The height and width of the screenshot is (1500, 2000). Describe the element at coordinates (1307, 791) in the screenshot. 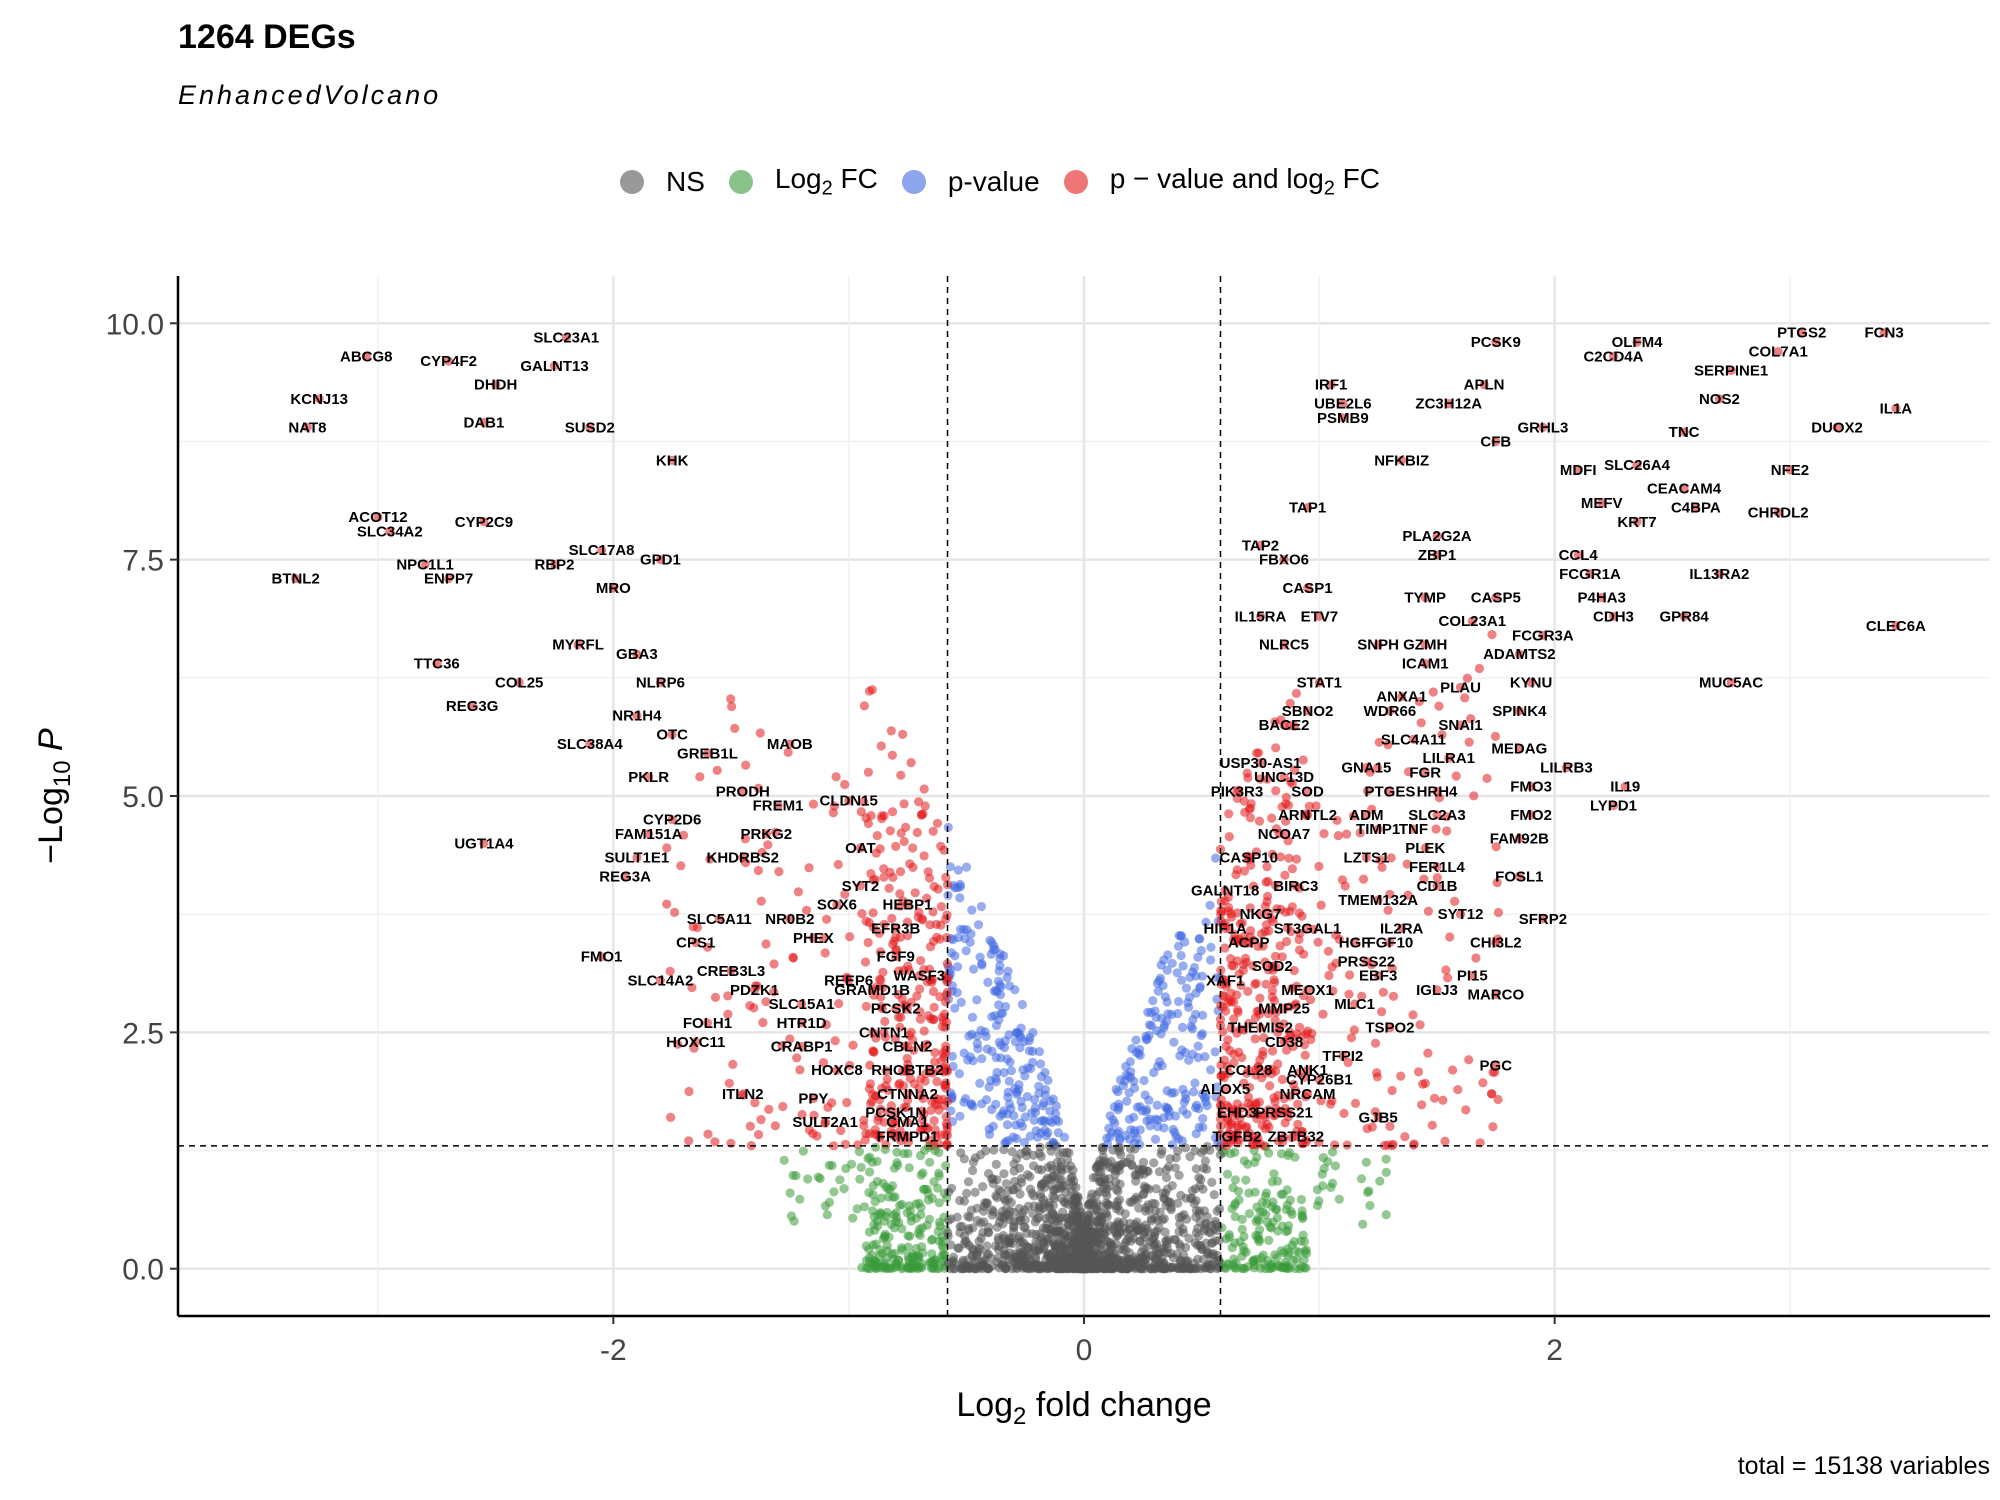

I see `gene-label: SOD` at that location.